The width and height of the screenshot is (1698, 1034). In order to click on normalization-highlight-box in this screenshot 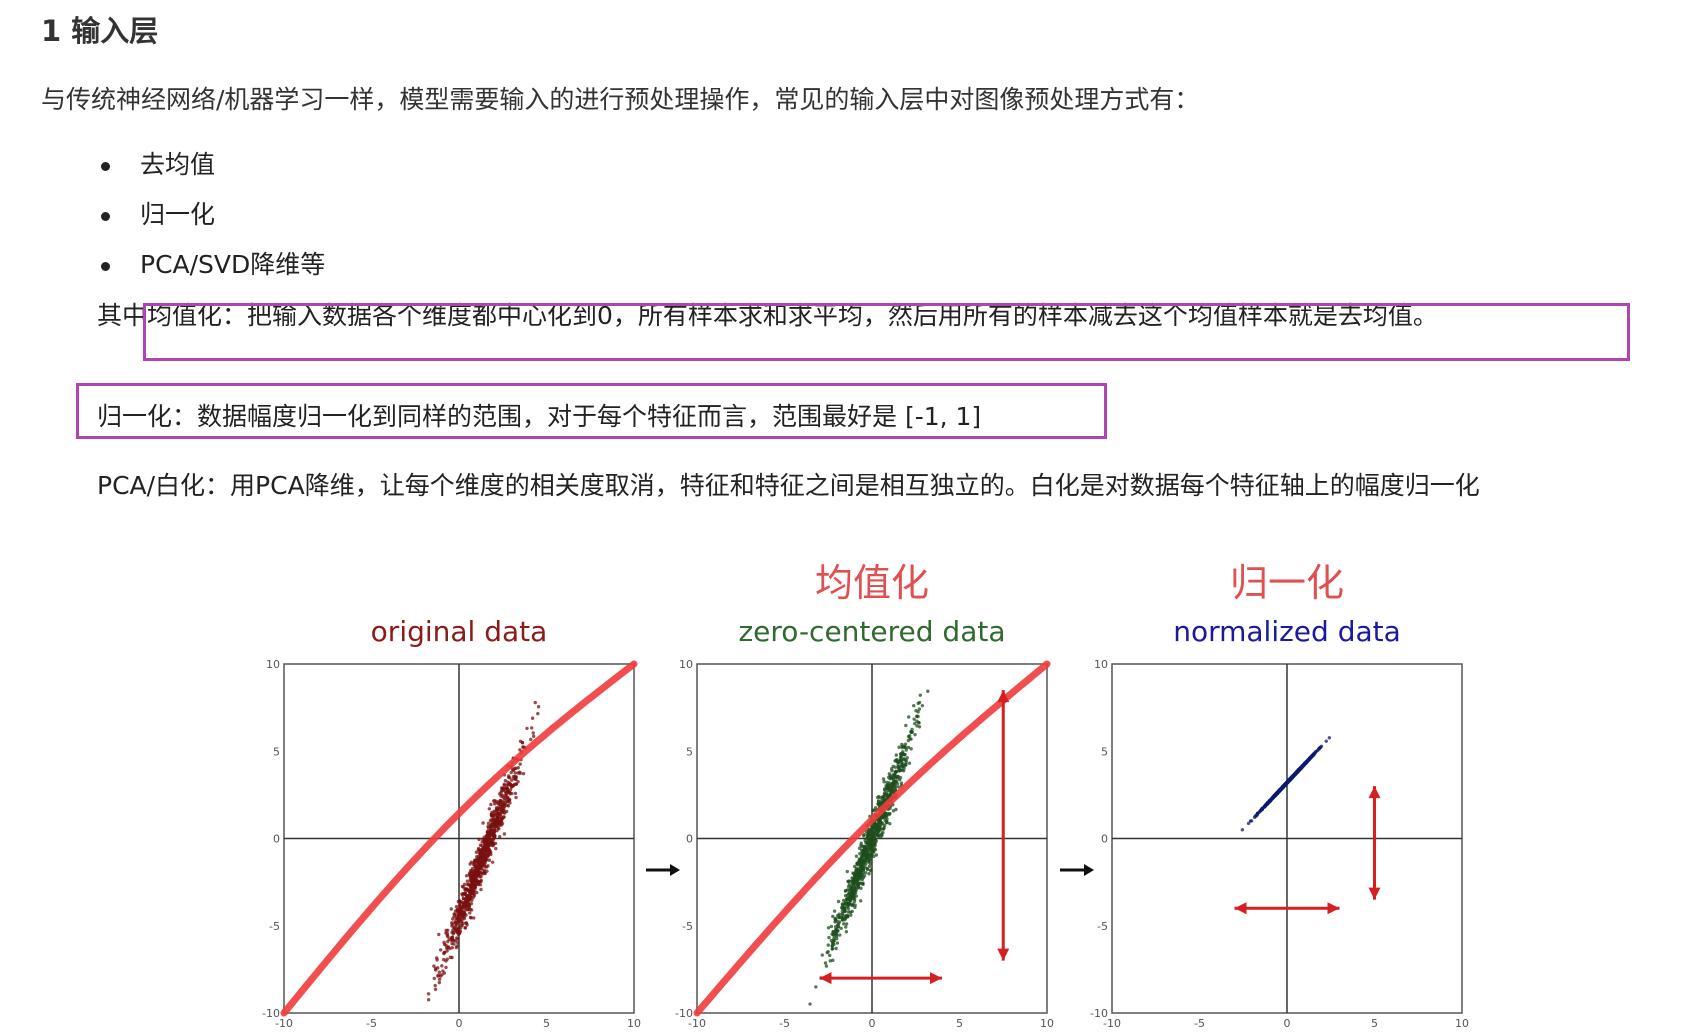, I will do `click(591, 411)`.